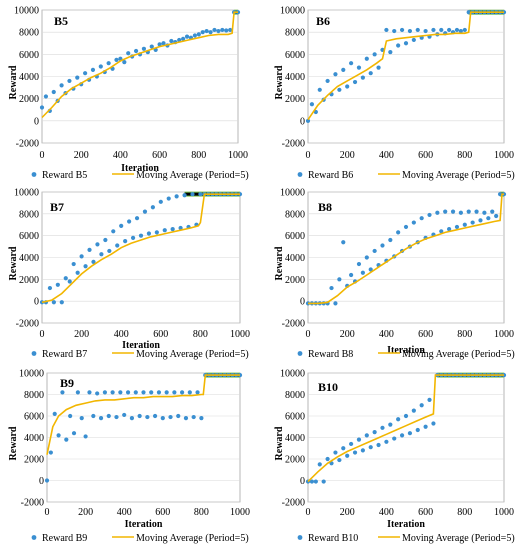 Image resolution: width=521 pixels, height=550 pixels. Describe the element at coordinates (120, 155) in the screenshot. I see `x-tick-label: 400` at that location.